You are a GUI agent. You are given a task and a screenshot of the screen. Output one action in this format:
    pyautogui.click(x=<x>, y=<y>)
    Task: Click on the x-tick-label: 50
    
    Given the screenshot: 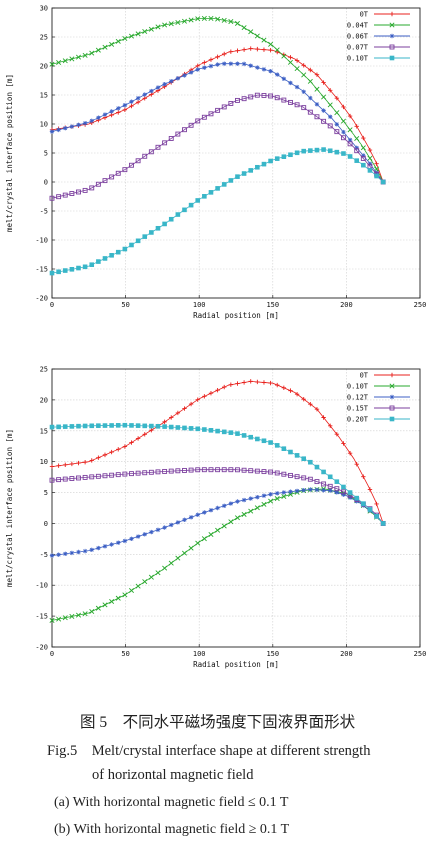 What is the action you would take?
    pyautogui.click(x=125, y=305)
    